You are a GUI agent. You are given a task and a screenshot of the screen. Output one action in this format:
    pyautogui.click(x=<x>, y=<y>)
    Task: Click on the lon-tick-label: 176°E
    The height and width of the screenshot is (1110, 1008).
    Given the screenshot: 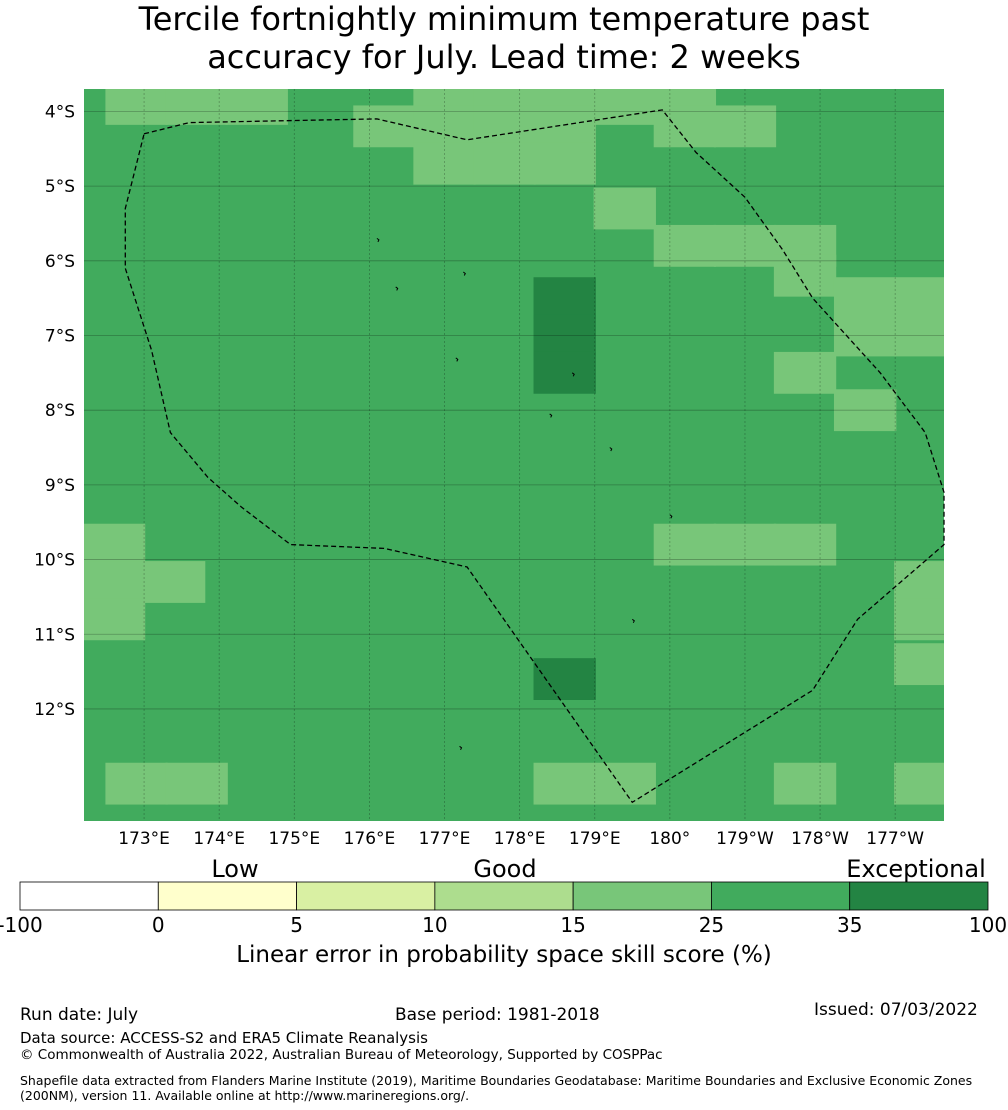 What is the action you would take?
    pyautogui.click(x=370, y=839)
    